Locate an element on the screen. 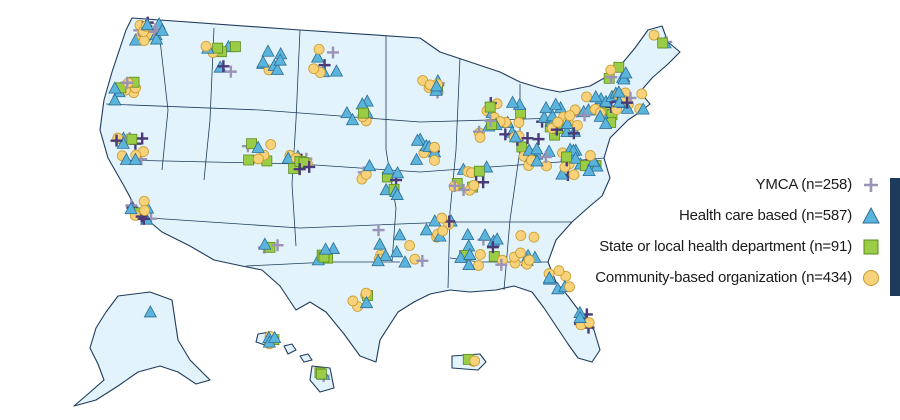  circle-icon is located at coordinates (871, 278).